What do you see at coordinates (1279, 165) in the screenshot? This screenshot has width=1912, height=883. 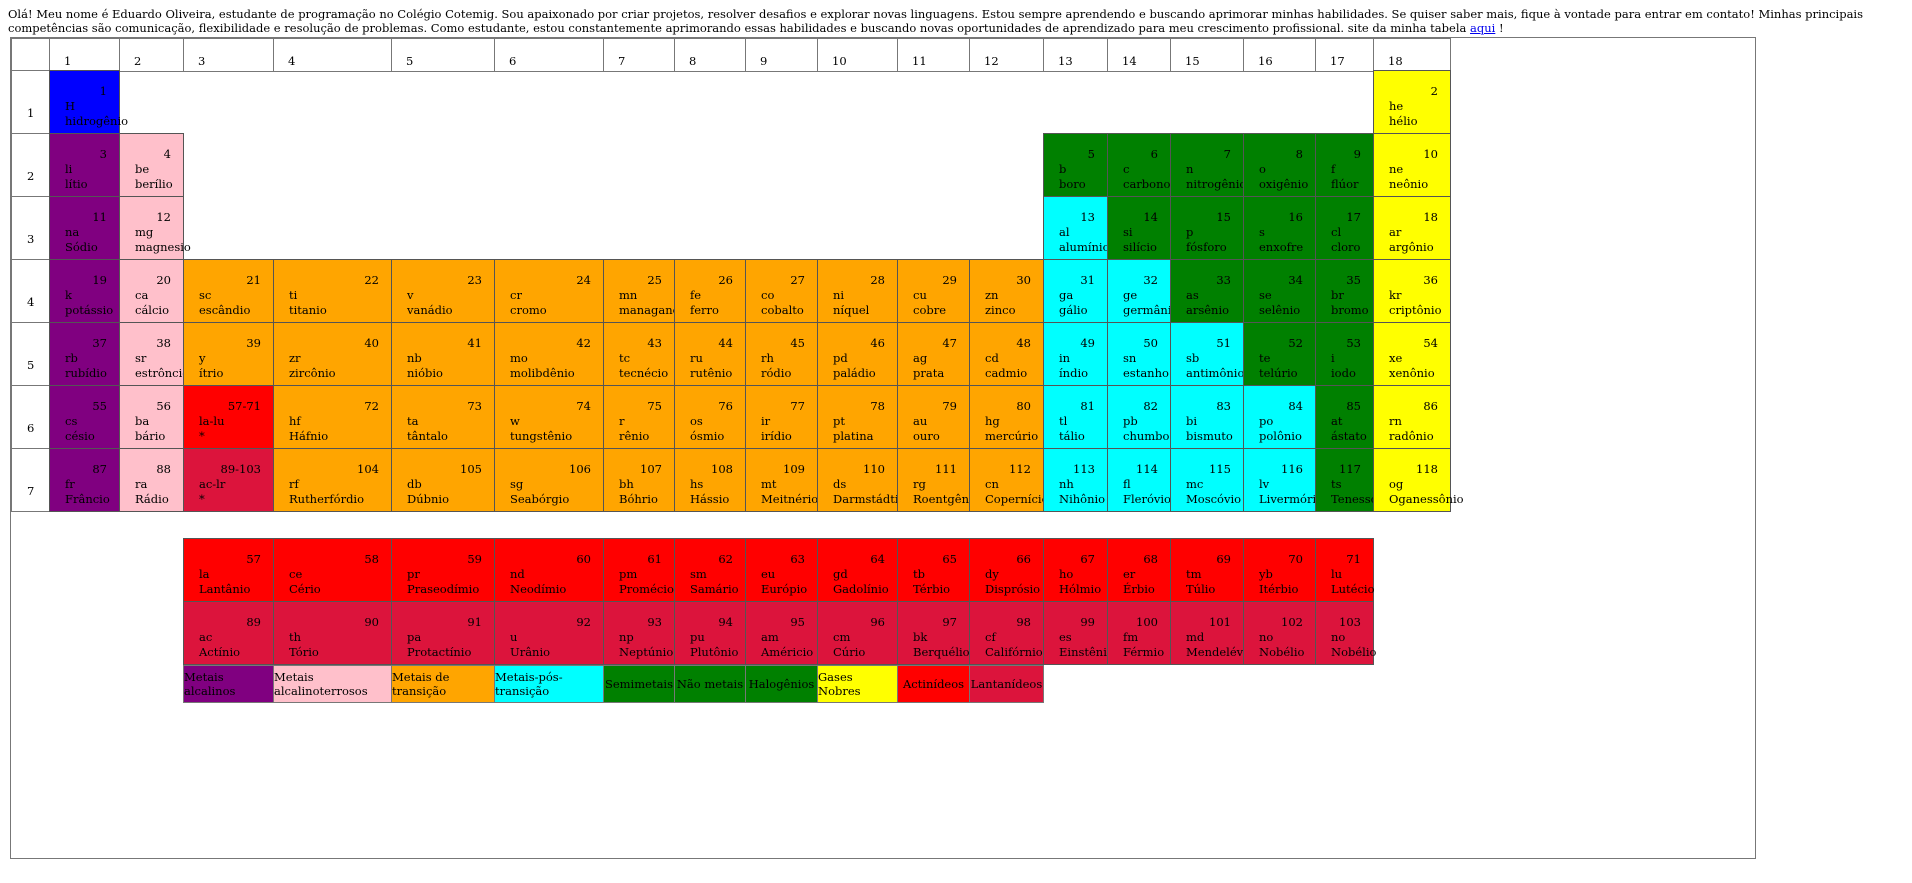 I see `element-cell: 8 o oxigênio` at bounding box center [1279, 165].